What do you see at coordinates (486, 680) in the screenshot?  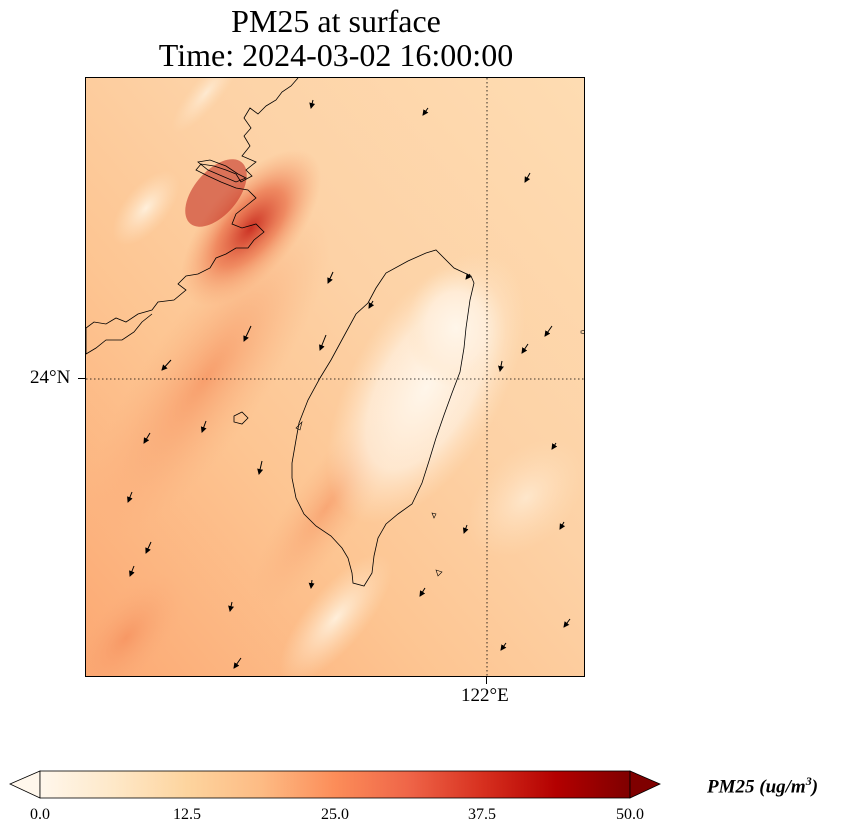 I see `lon-tick` at bounding box center [486, 680].